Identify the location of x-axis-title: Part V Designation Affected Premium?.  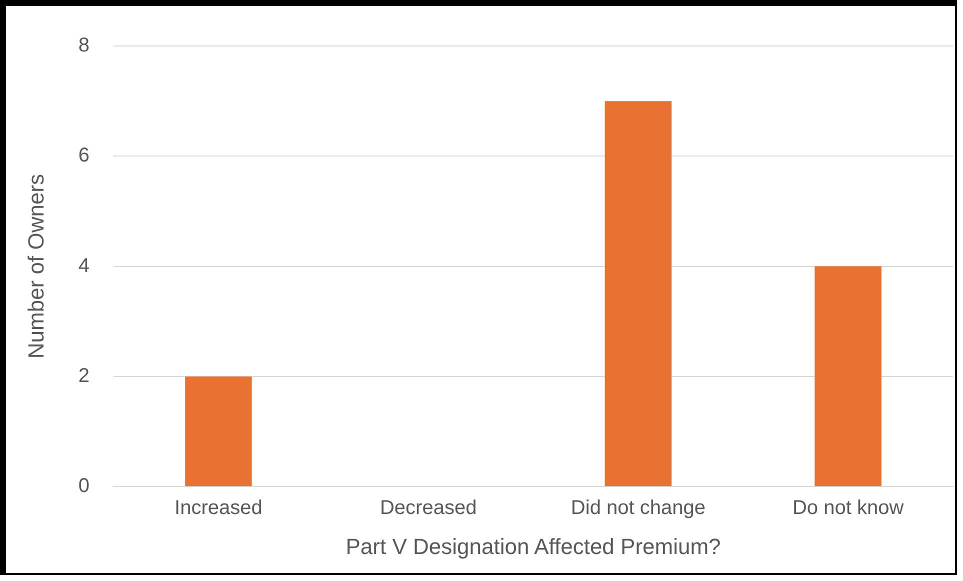
(533, 546).